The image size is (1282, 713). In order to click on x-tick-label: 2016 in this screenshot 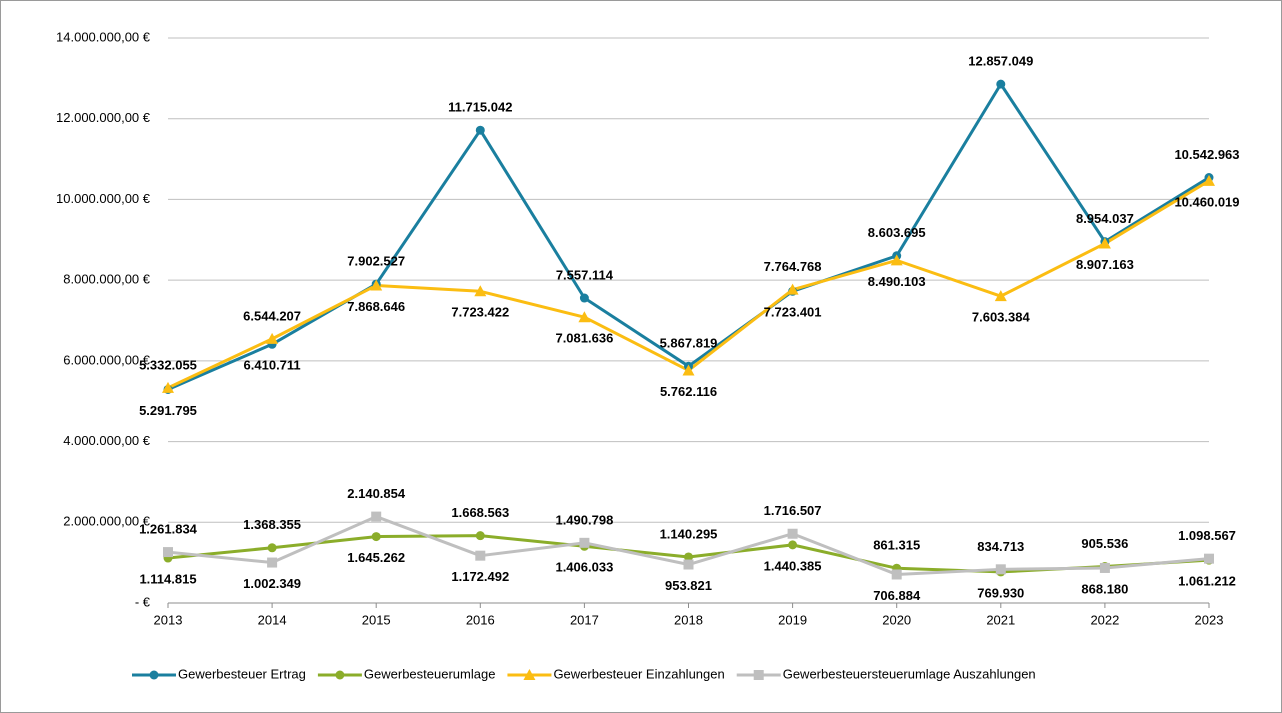, I will do `click(480, 619)`.